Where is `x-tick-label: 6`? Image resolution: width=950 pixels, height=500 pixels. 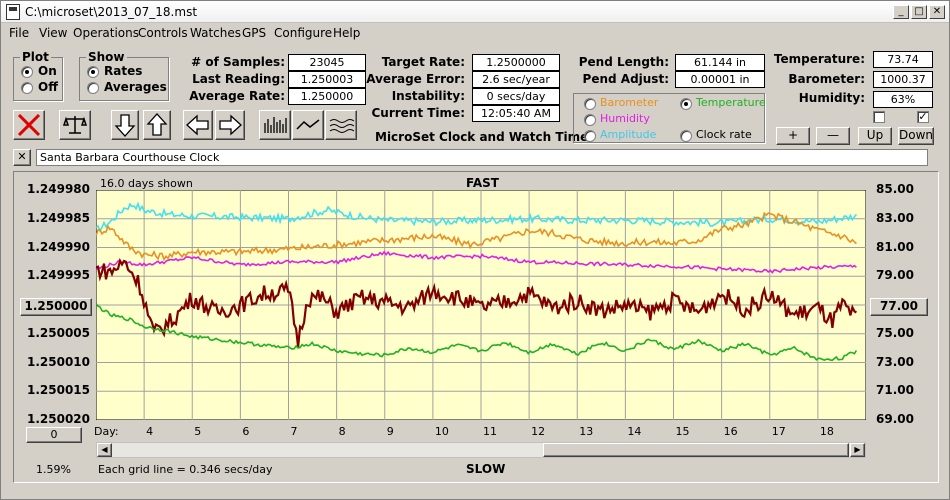 x-tick-label: 6 is located at coordinates (246, 431).